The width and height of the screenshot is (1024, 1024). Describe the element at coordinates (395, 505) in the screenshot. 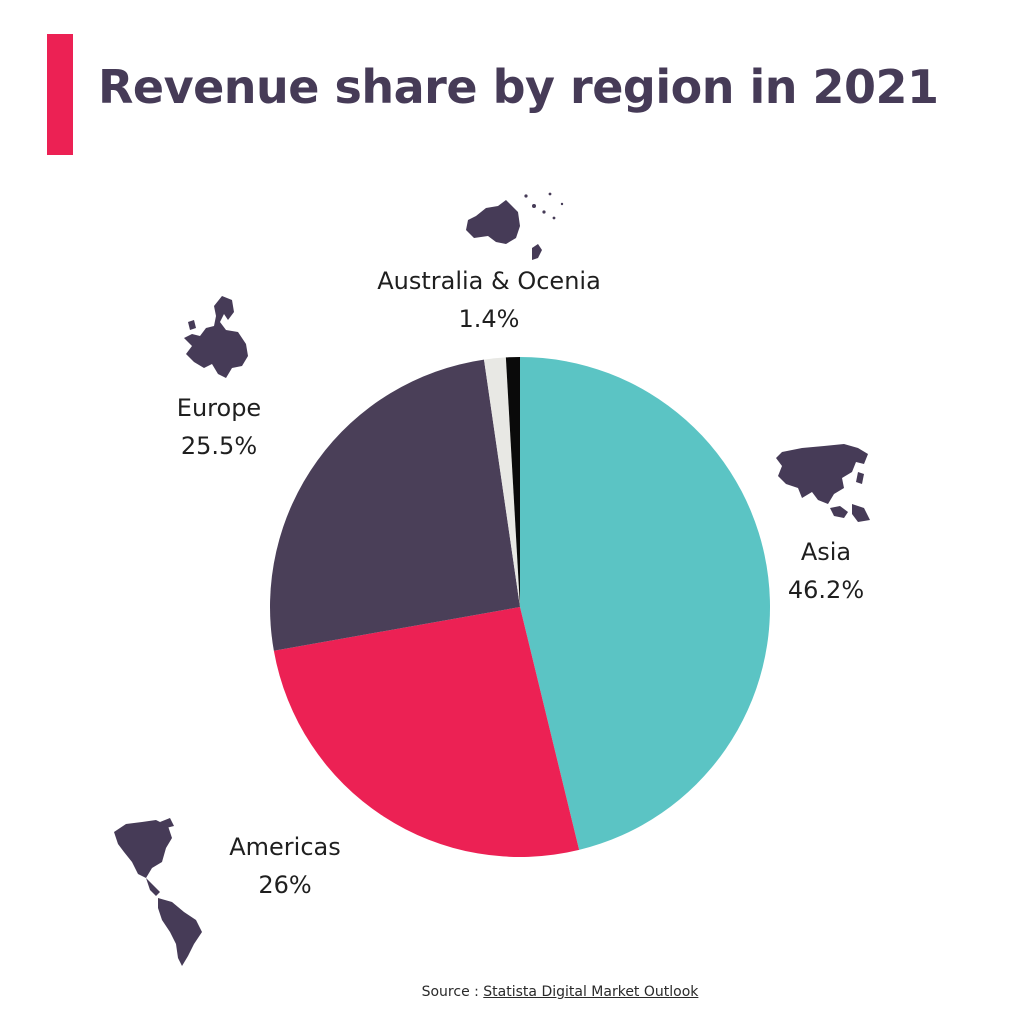

I see `pie-slice-europe` at that location.